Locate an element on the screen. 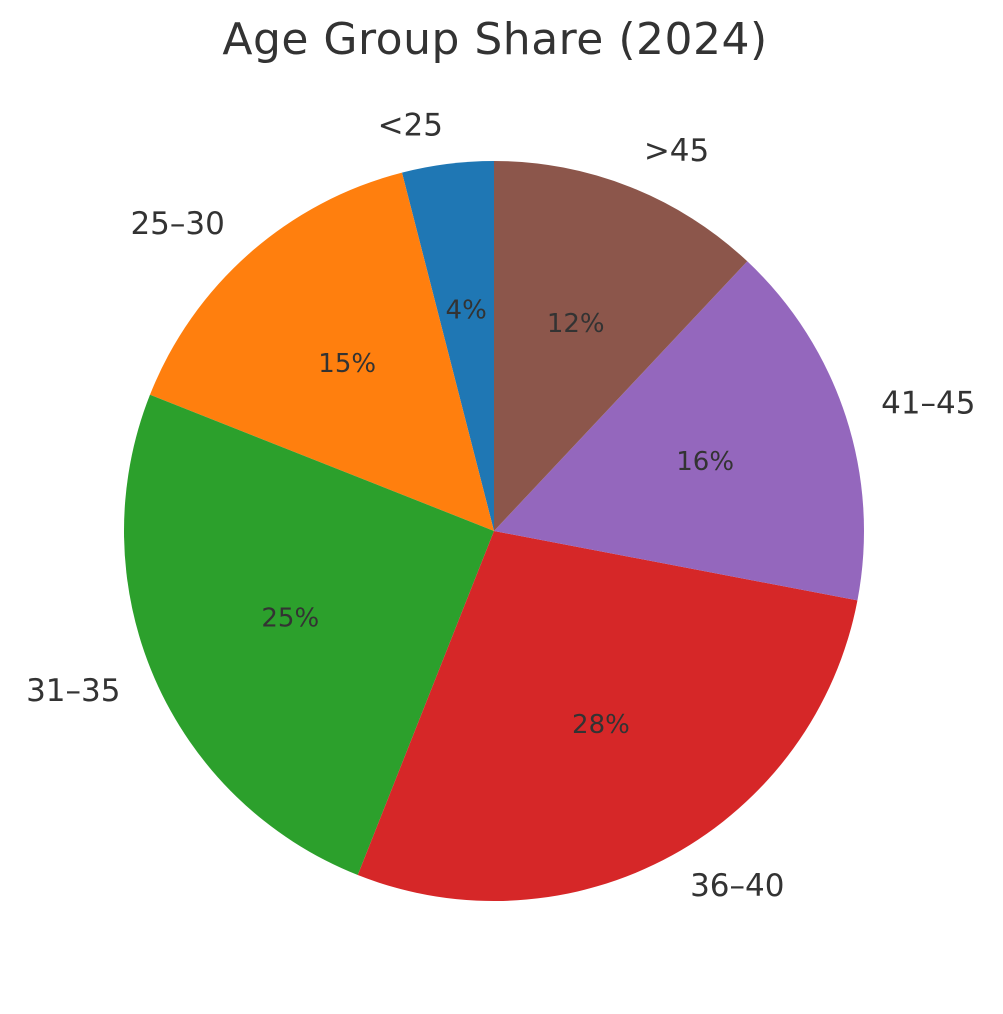 This screenshot has width=1003, height=1014. chart-title: Age Group Share (2024) is located at coordinates (495, 39).